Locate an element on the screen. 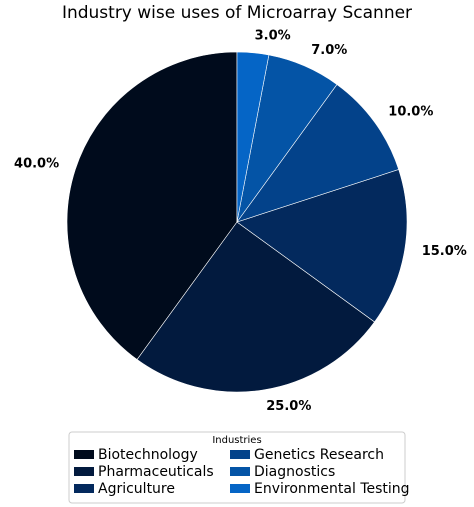  legend-label: Biotechnology is located at coordinates (148, 455).